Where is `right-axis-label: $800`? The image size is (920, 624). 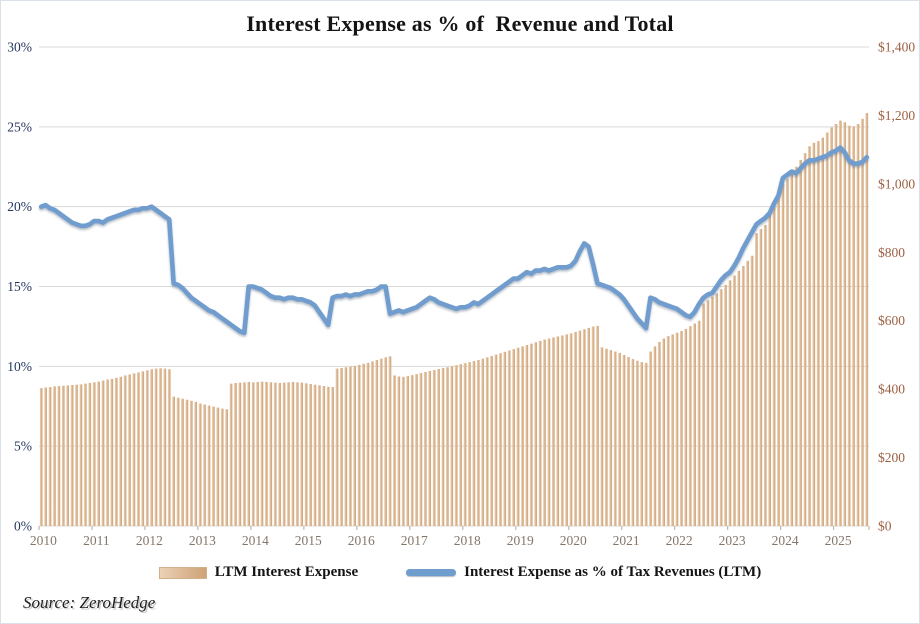
right-axis-label: $800 is located at coordinates (891, 252).